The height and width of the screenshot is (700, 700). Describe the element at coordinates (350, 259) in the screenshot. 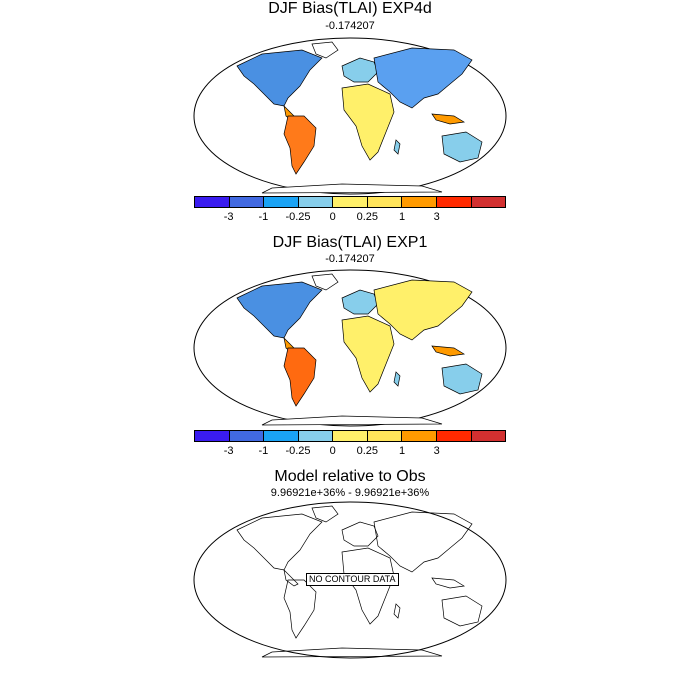

I see `panel-2-subtitle: -0.174207` at that location.